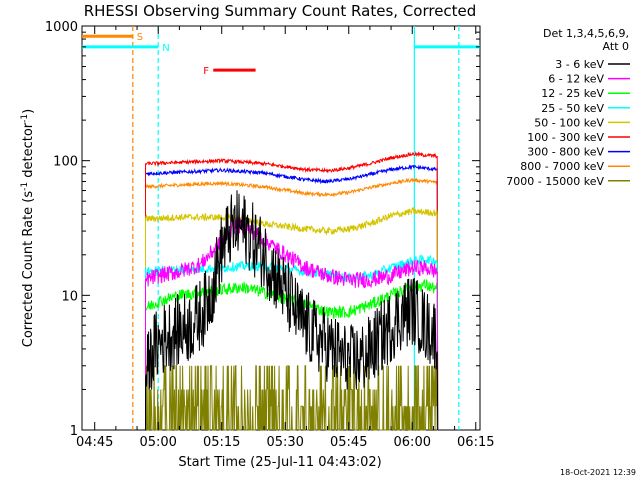  Describe the element at coordinates (28, 152) in the screenshot. I see `y-axis-label-mid: detector` at that location.